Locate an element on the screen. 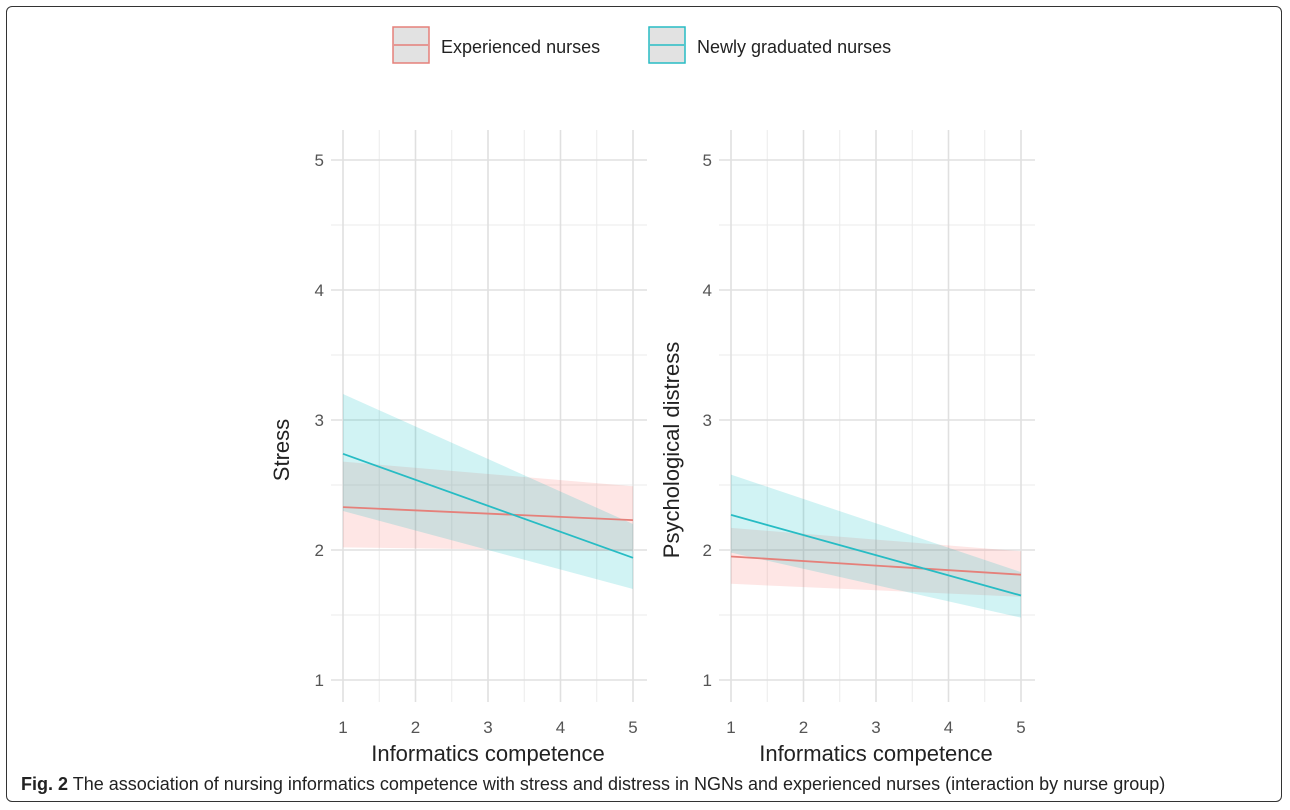 The height and width of the screenshot is (810, 1290). legend-label: Newly graduated nurses is located at coordinates (794, 47).